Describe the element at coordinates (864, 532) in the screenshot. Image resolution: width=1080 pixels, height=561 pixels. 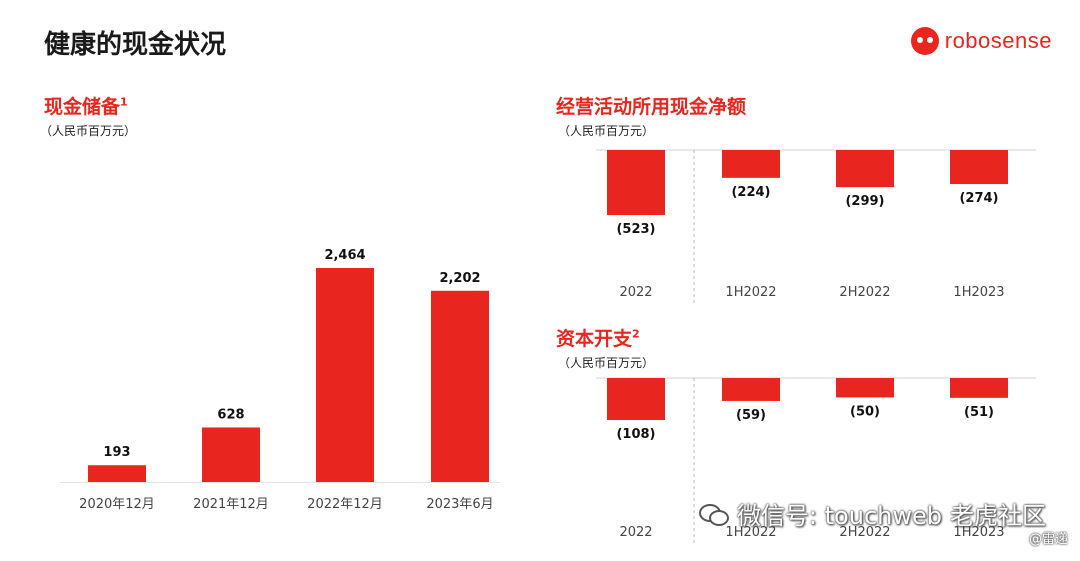
I see `capex-category-label: 2H2022` at that location.